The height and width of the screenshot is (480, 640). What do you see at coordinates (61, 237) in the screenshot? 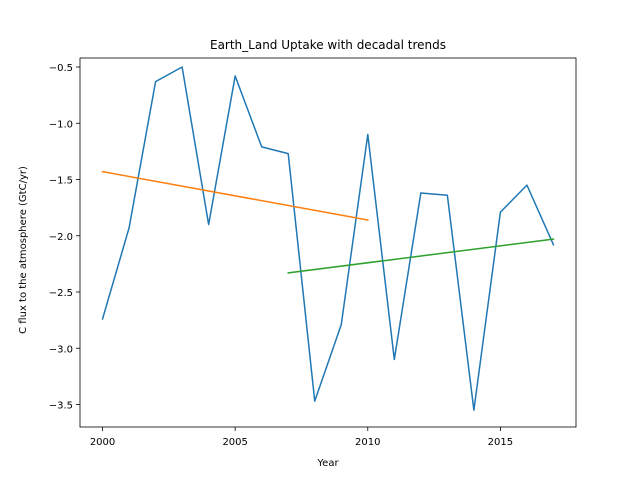
I see `y-tick-label-3: −2.0` at bounding box center [61, 237].